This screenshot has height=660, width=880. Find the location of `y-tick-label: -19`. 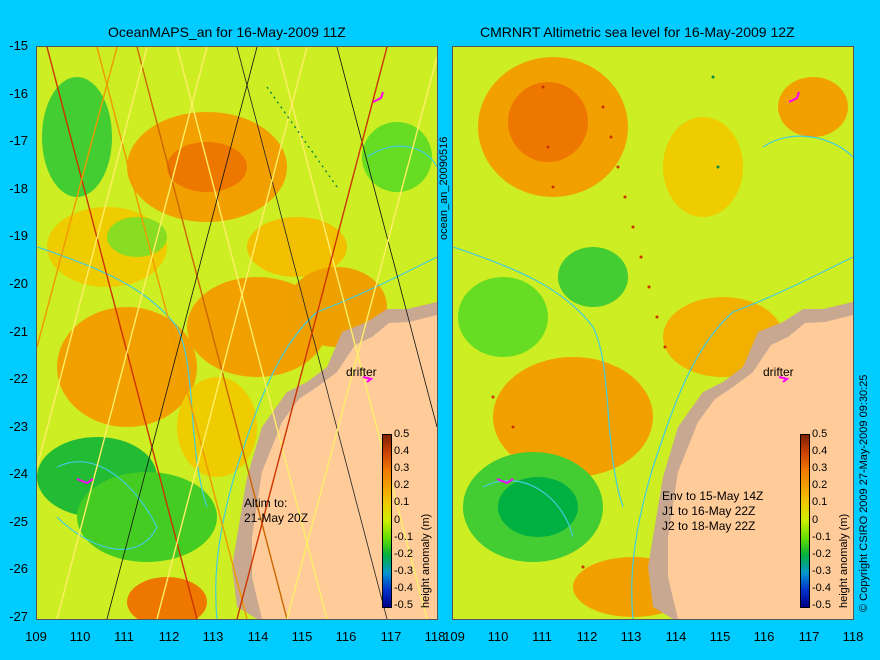

y-tick-label: -19 is located at coordinates (18, 235).